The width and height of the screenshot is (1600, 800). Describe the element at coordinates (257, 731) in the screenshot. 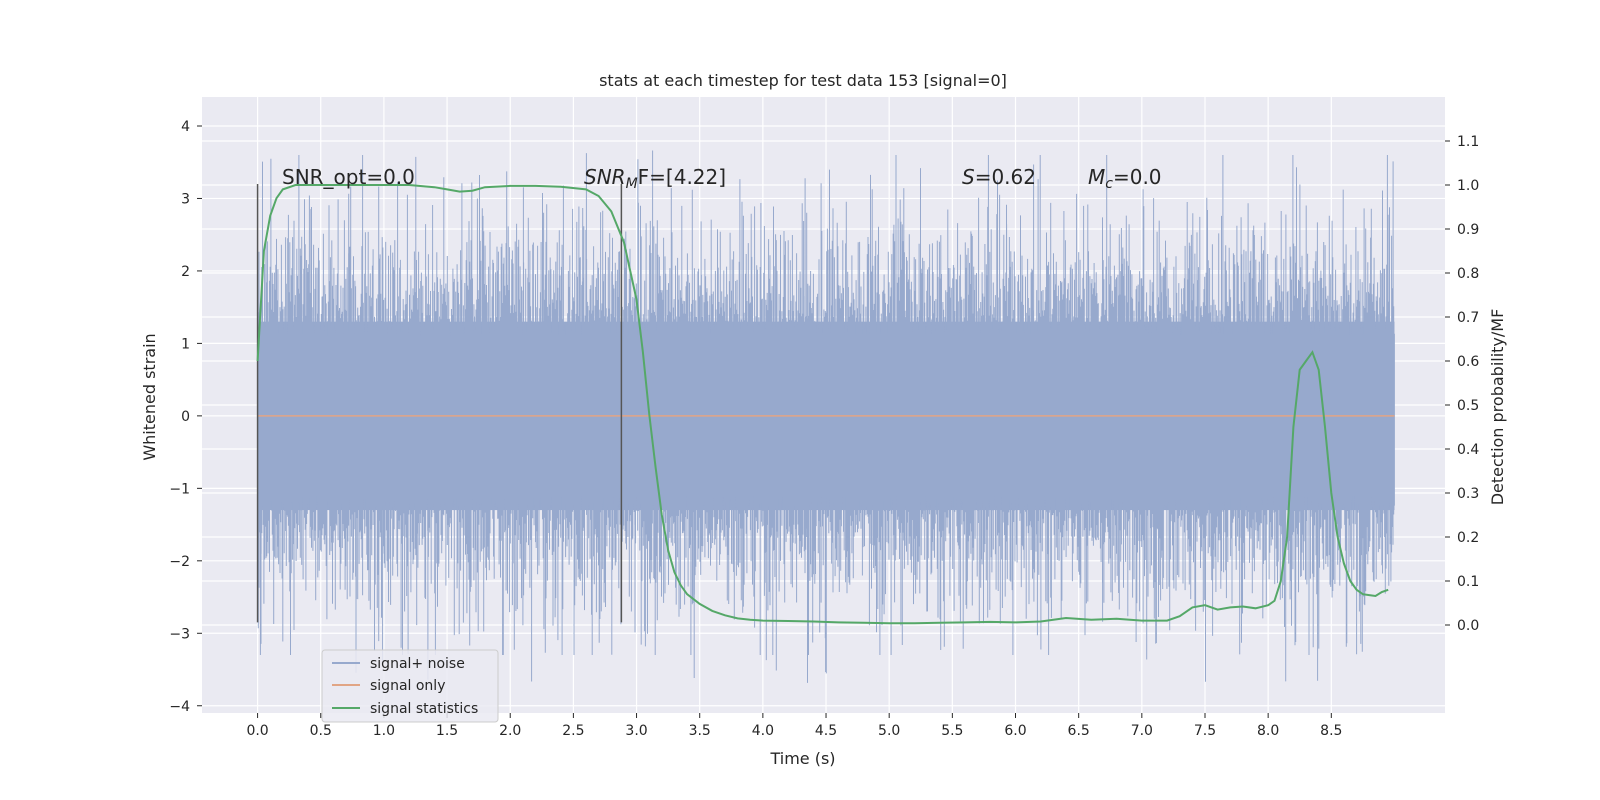

I see `x-tick-label: 0.0` at that location.